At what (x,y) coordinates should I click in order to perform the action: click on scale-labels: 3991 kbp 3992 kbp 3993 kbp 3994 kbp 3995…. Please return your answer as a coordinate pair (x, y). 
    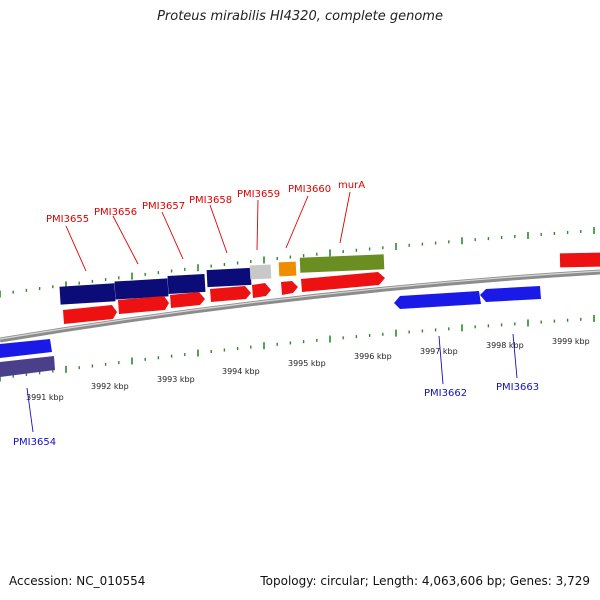
    Looking at the image, I should click on (308, 369).